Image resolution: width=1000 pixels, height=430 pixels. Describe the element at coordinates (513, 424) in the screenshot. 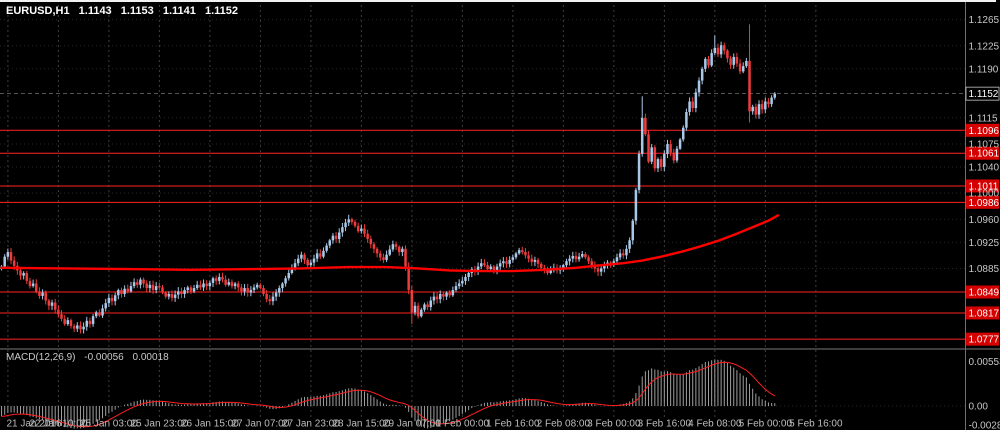

I see `time-tick-label: 1 Feb 16:00` at that location.